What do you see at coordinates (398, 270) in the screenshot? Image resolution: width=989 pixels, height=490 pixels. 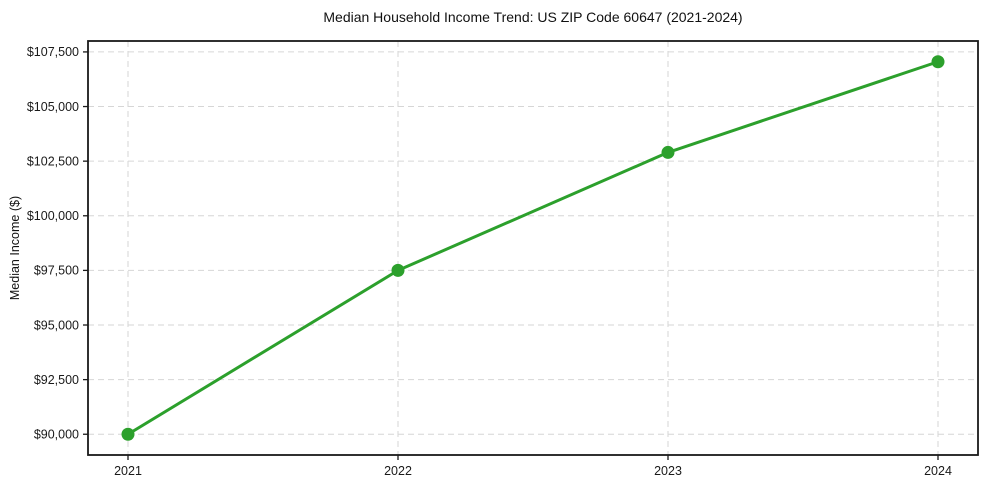 I see `data-point-2022` at bounding box center [398, 270].